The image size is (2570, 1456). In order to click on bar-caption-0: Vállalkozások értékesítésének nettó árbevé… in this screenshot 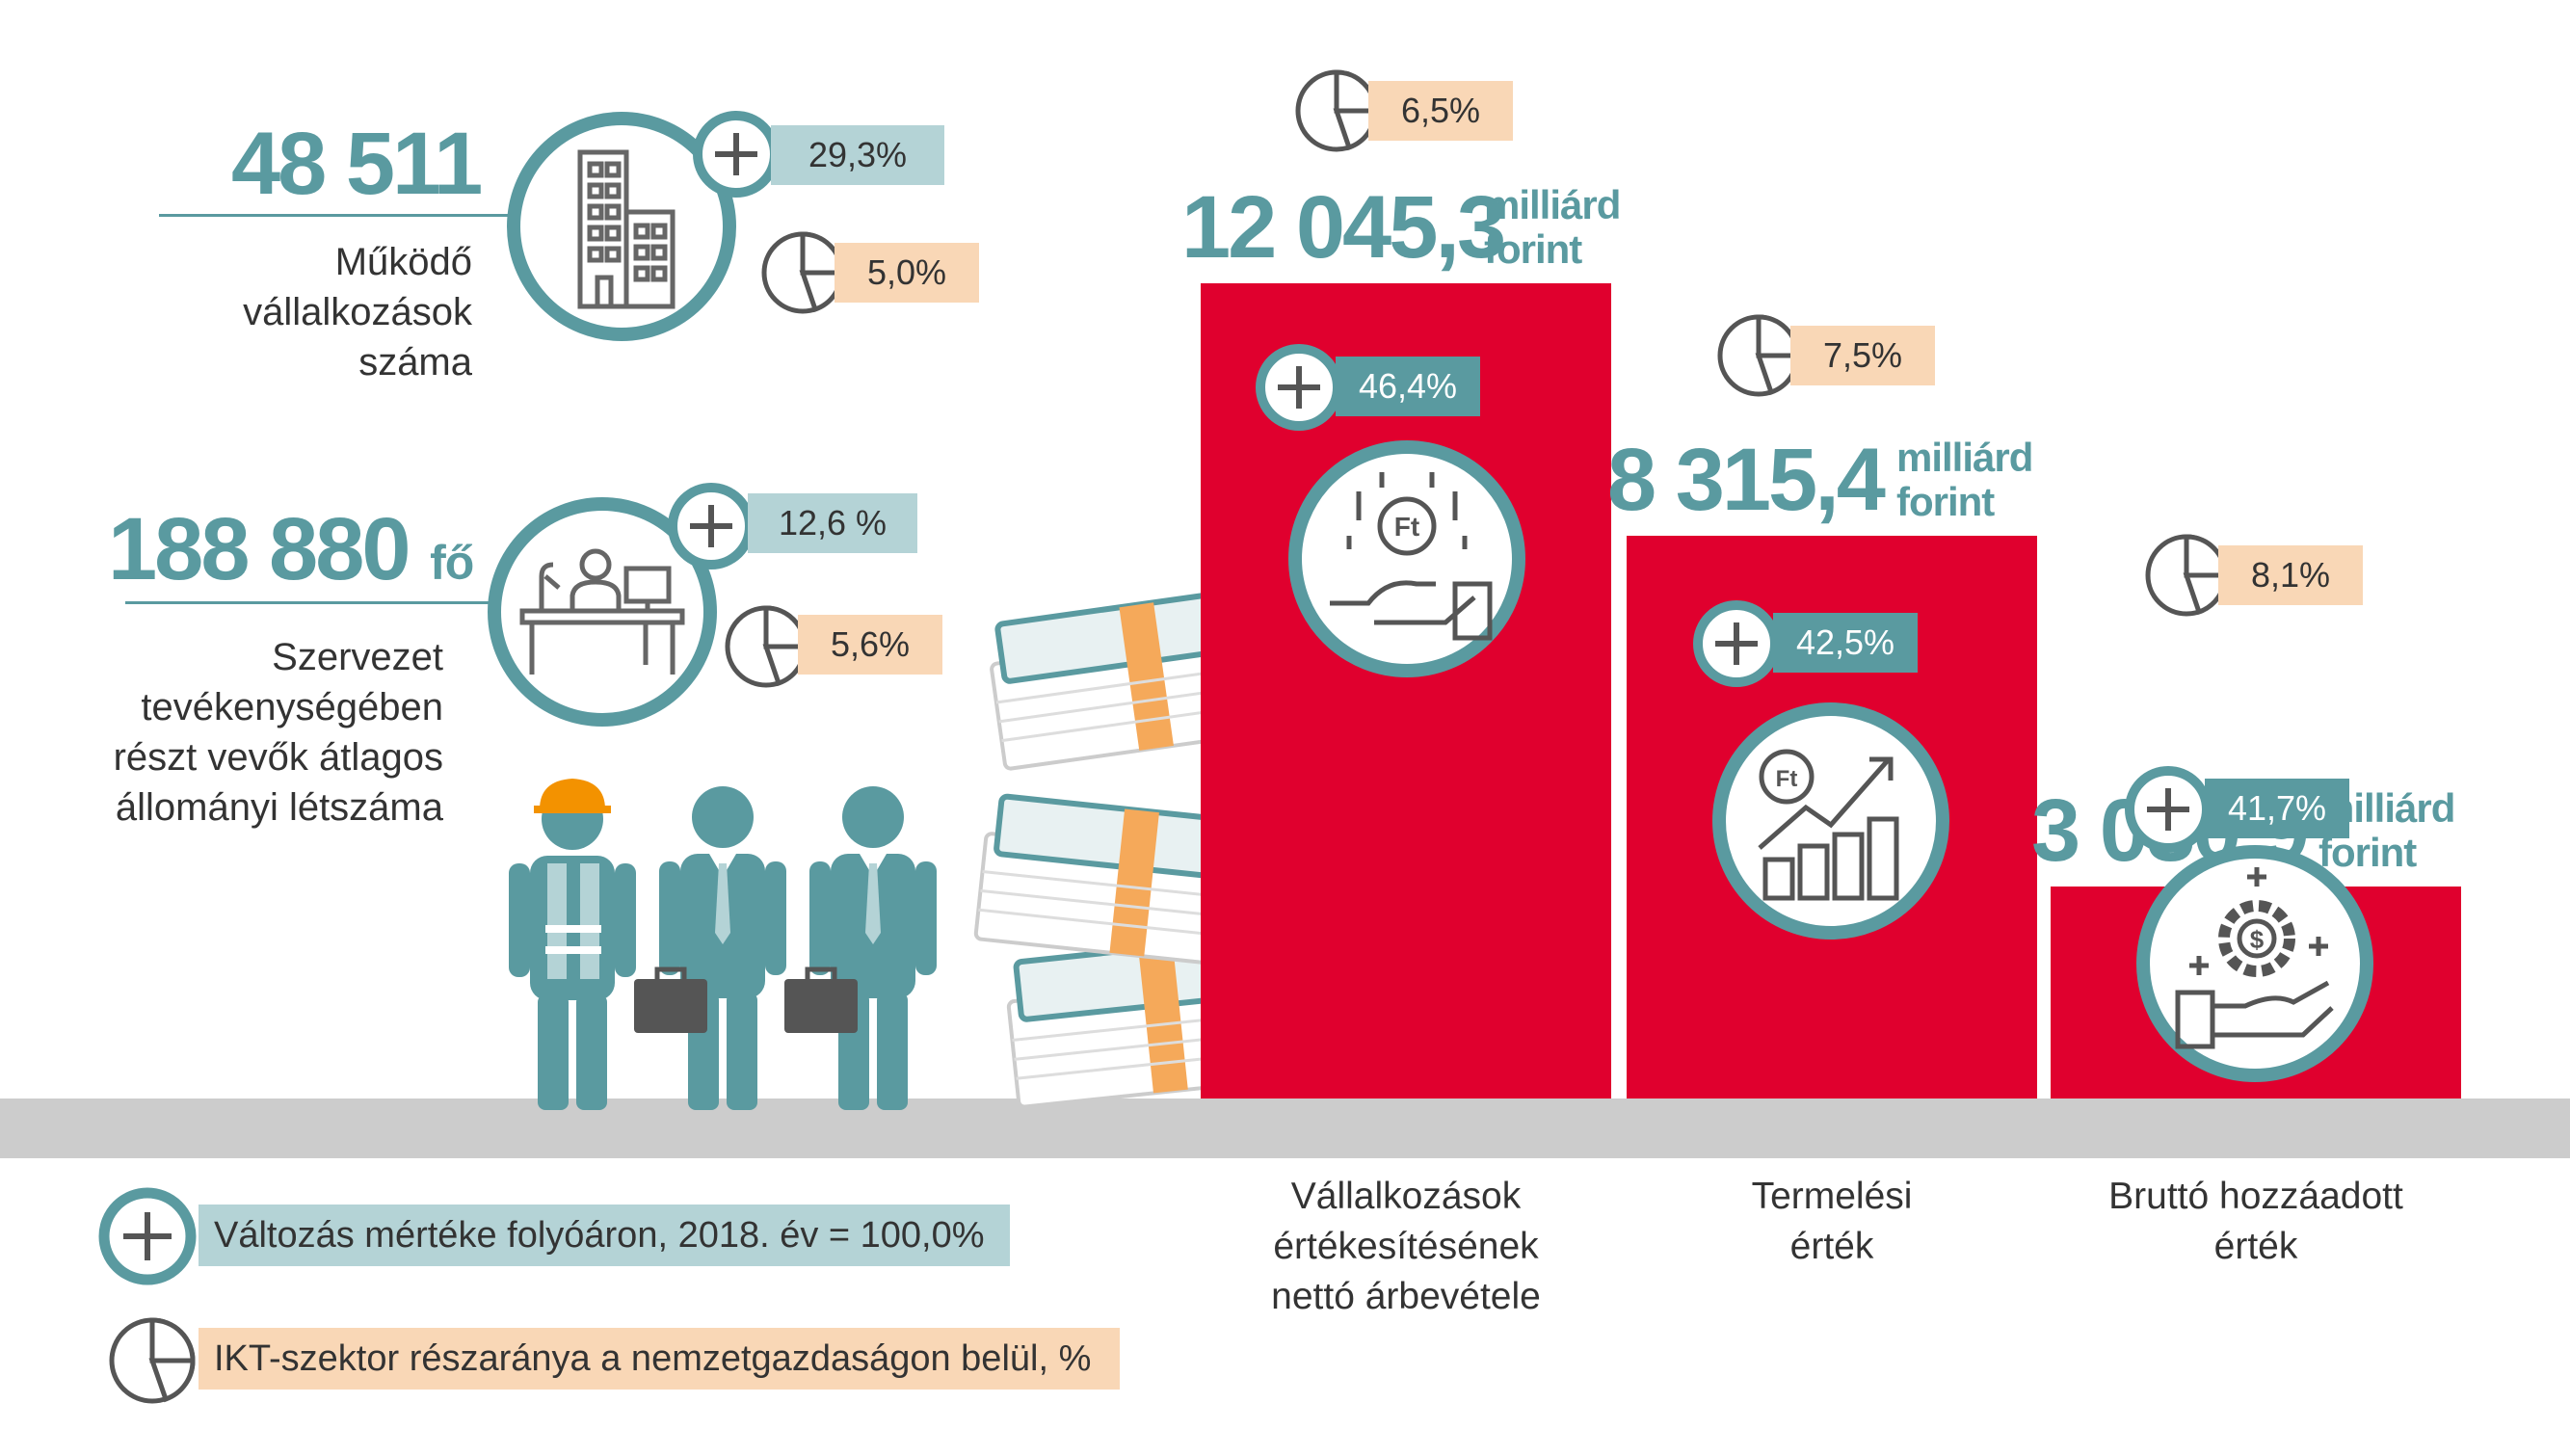, I will do `click(1406, 1246)`.